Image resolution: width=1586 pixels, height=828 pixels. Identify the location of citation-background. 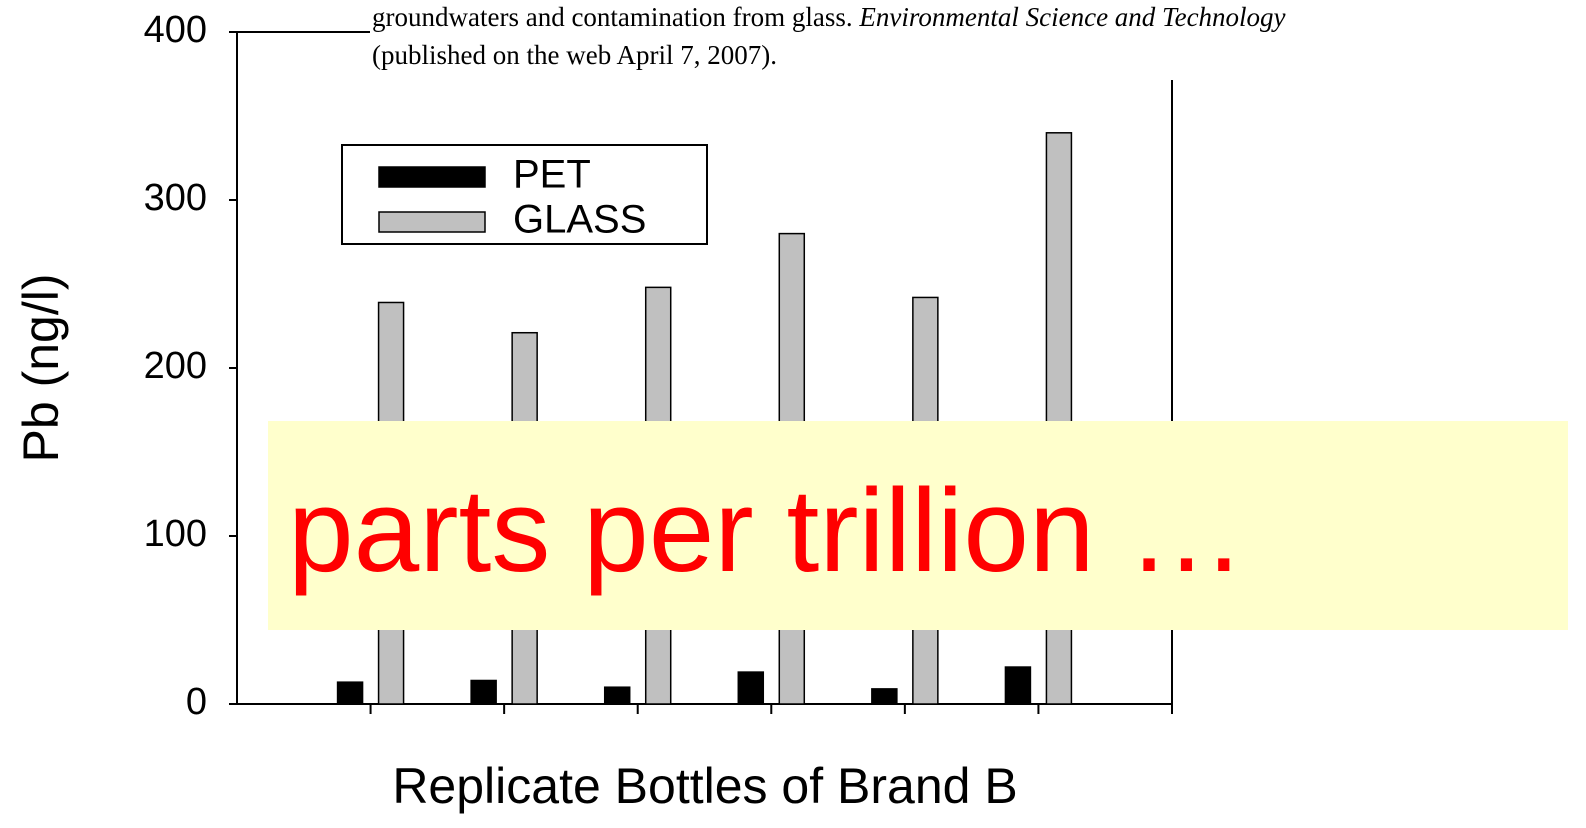
(948, 39).